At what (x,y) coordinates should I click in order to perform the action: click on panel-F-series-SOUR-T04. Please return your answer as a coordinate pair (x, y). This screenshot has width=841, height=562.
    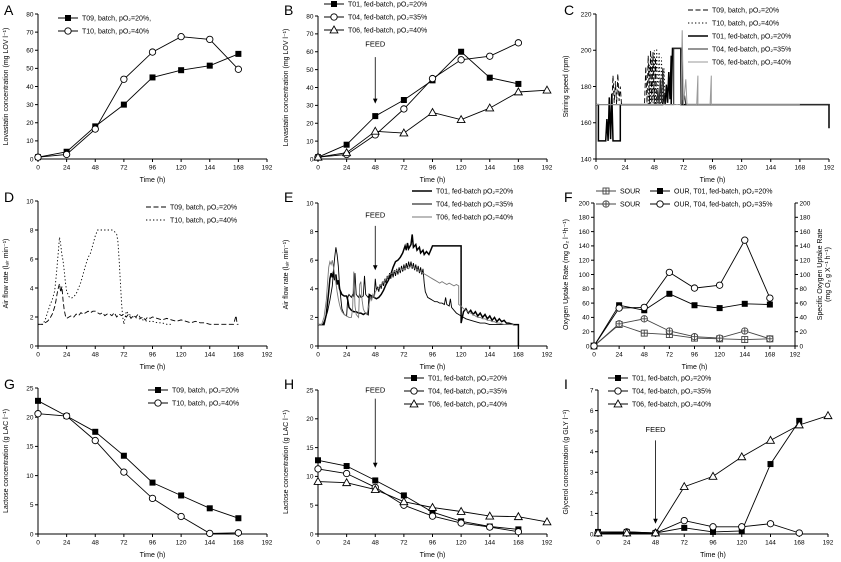
    Looking at the image, I should click on (682, 332).